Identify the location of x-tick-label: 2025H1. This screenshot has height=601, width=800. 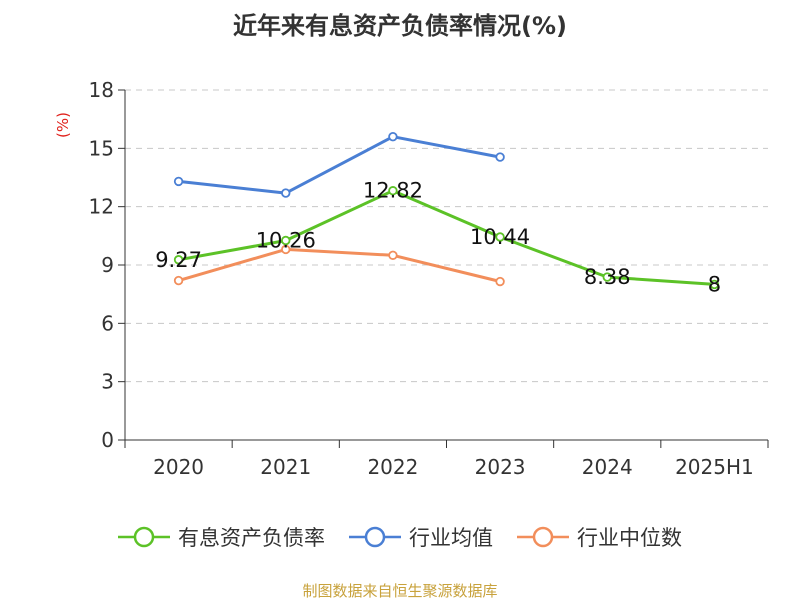
(714, 467).